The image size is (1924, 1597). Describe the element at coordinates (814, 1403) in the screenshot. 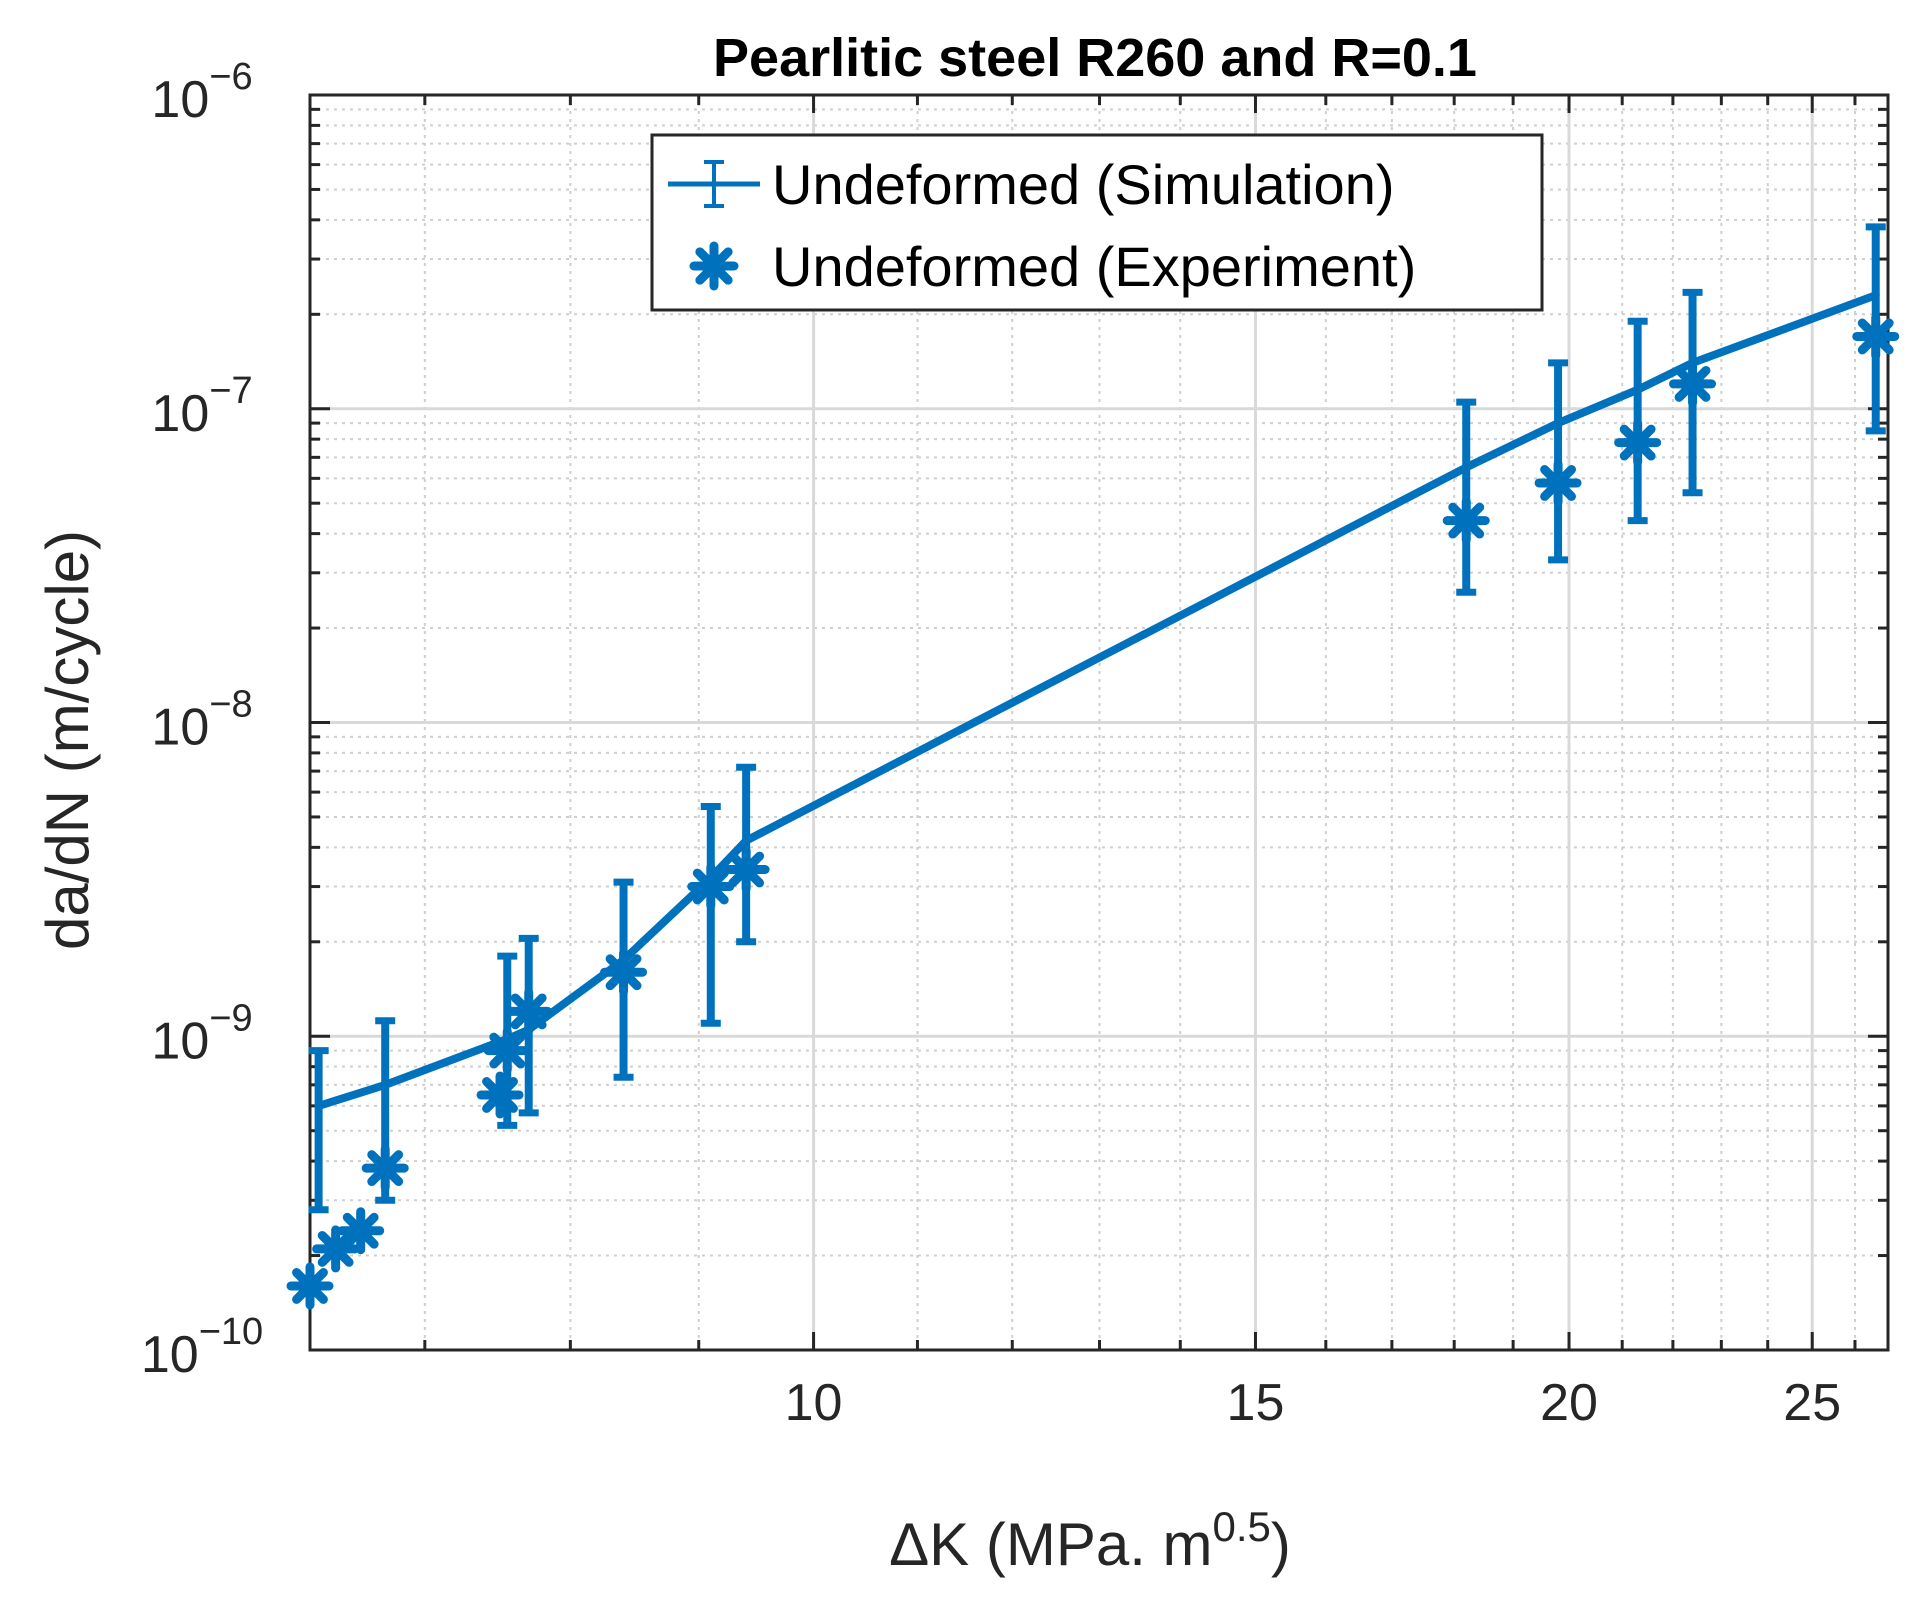

I see `x-tick-label: 10` at that location.